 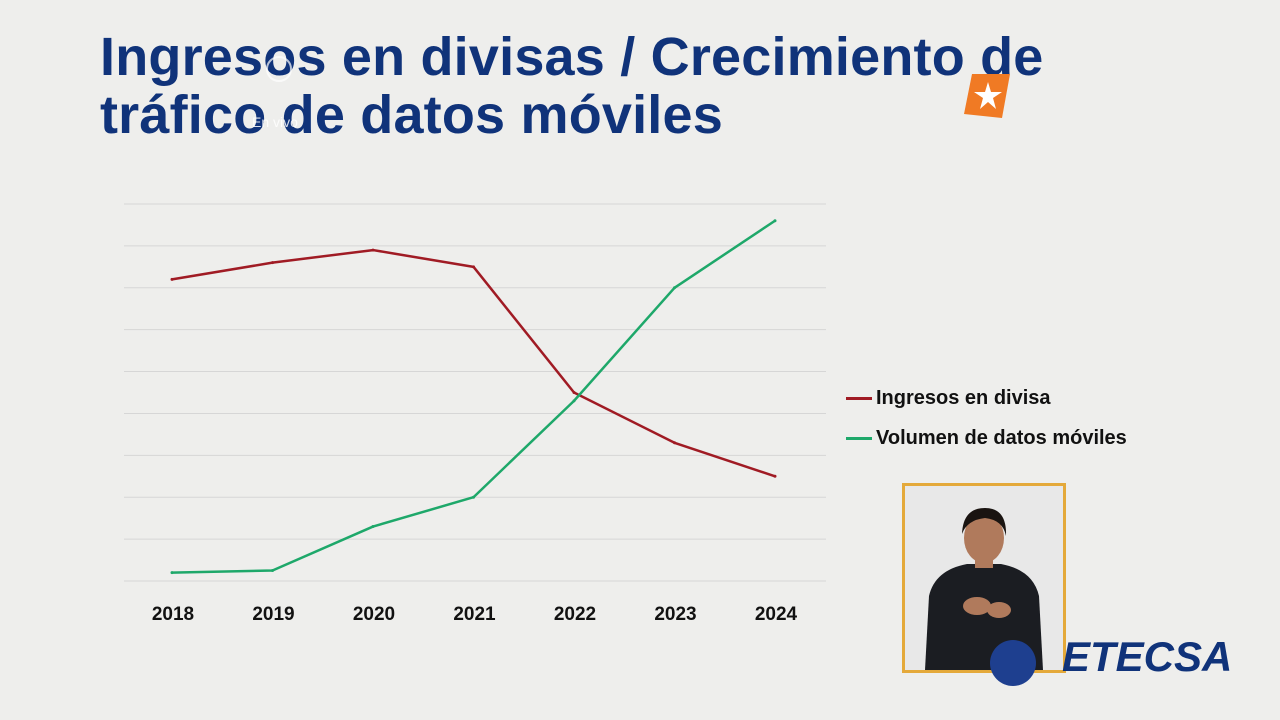 I want to click on interpreter-figure, so click(x=984, y=578).